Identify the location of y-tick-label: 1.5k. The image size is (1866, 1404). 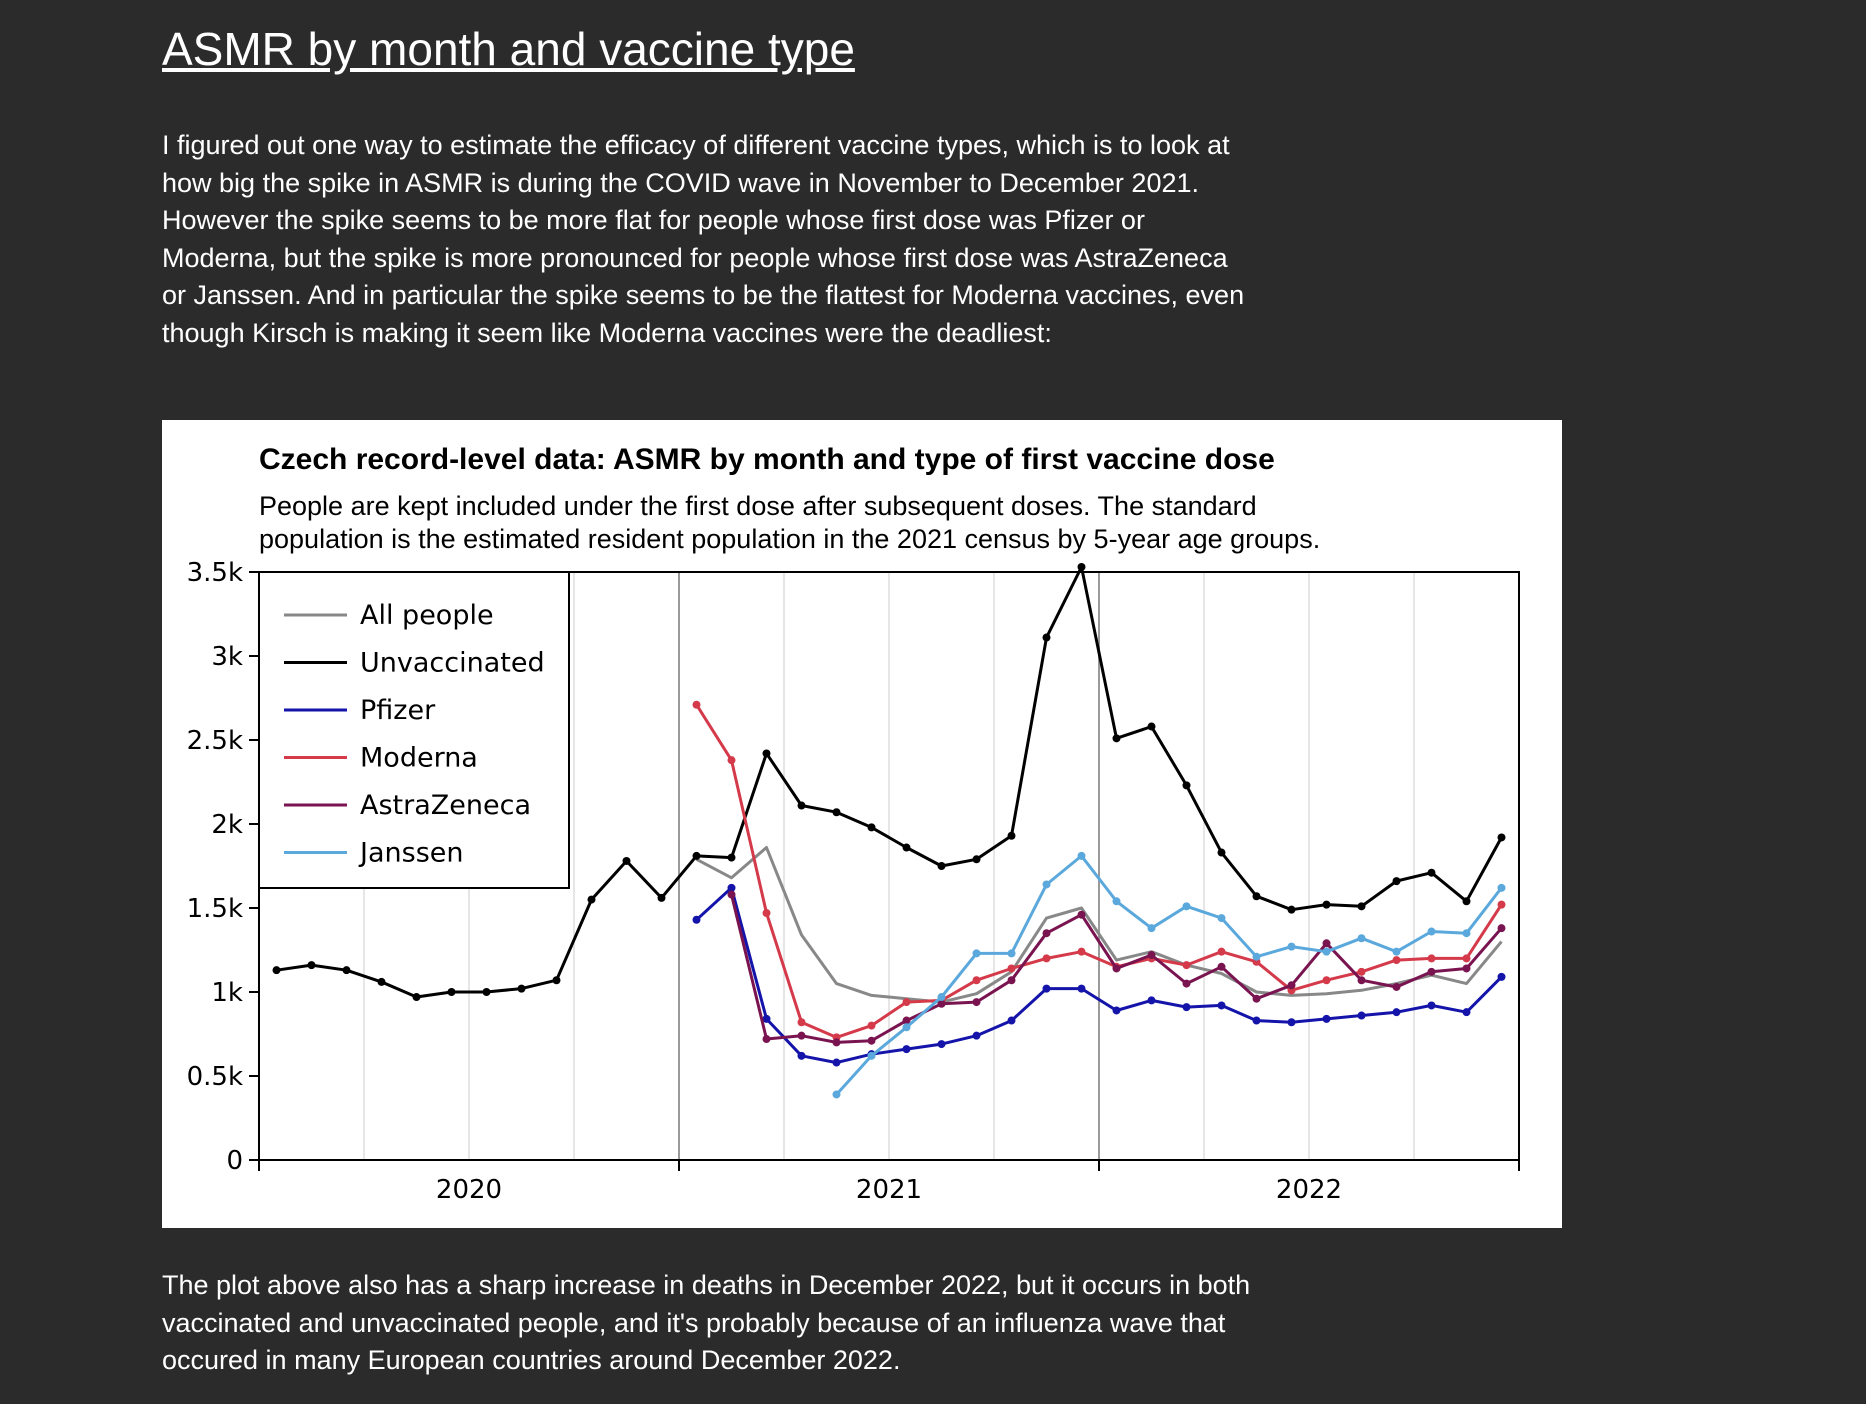
(215, 909).